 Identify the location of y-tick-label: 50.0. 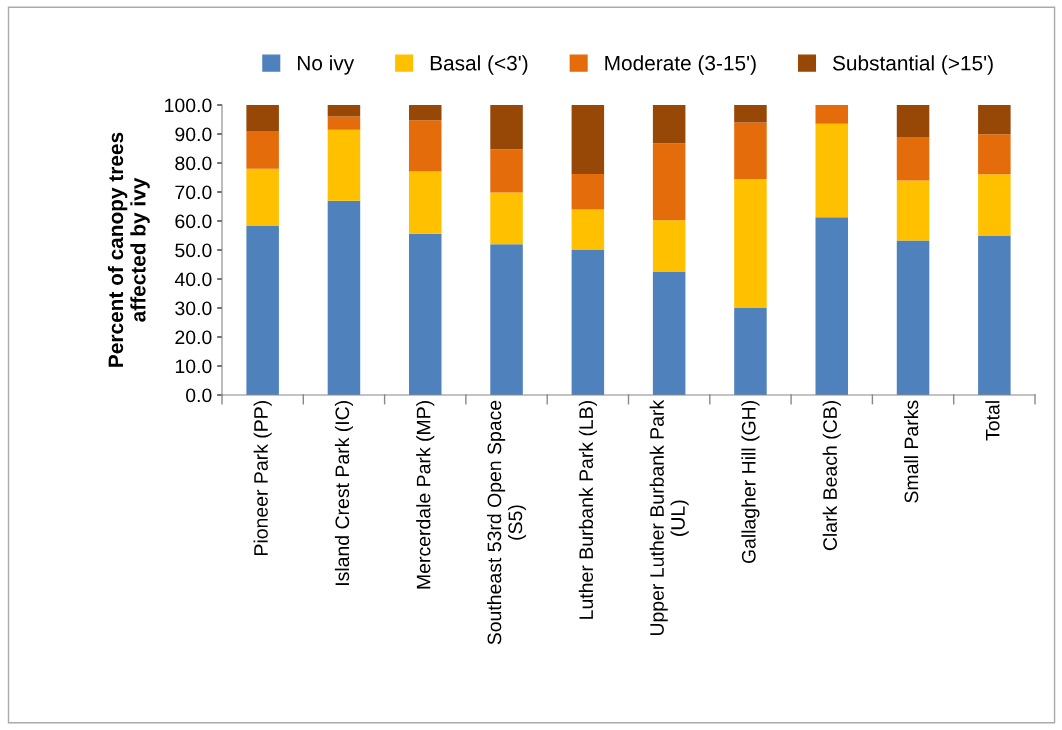
(193, 250).